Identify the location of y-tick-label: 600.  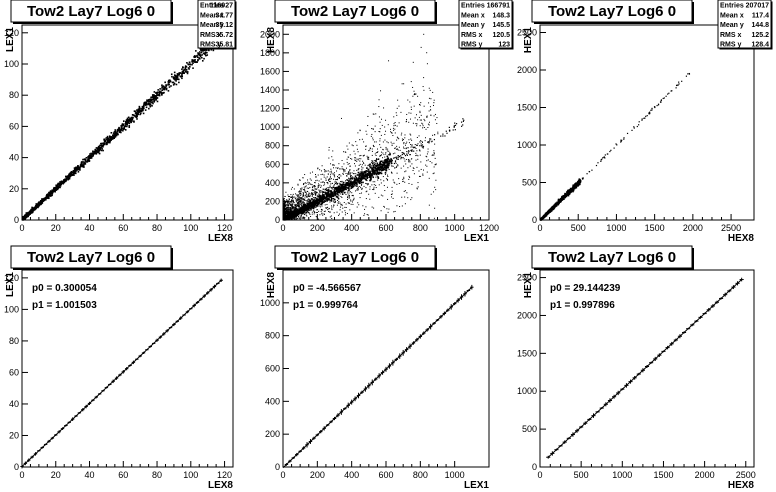
(272, 164).